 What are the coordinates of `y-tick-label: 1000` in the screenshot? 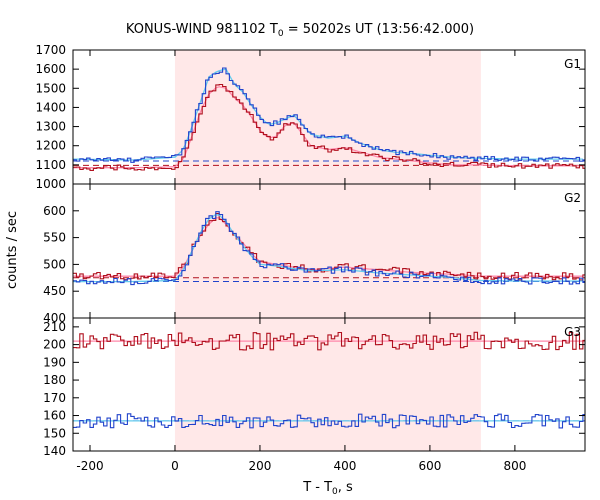 It's located at (50, 184).